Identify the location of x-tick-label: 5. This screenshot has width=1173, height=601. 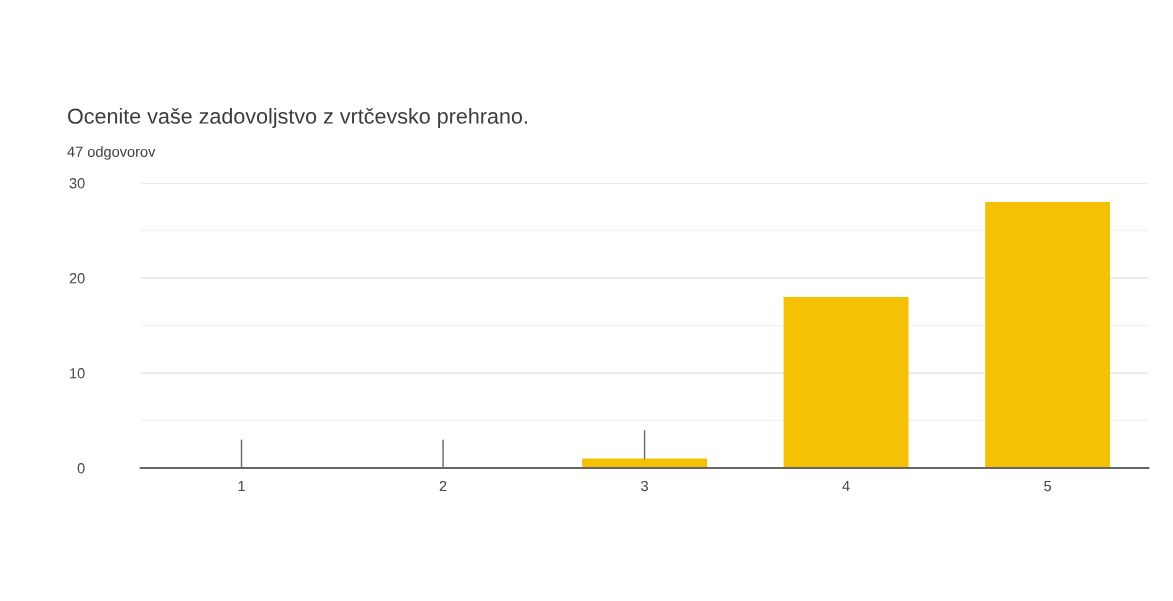
(1048, 486).